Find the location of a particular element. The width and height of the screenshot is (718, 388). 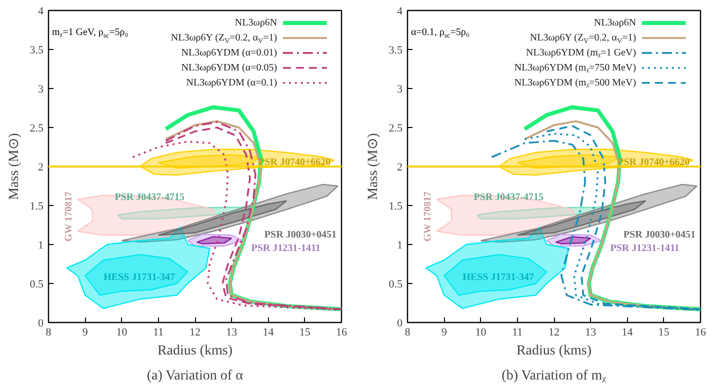

text: (b) Variation of mᵪ is located at coordinates (554, 376).